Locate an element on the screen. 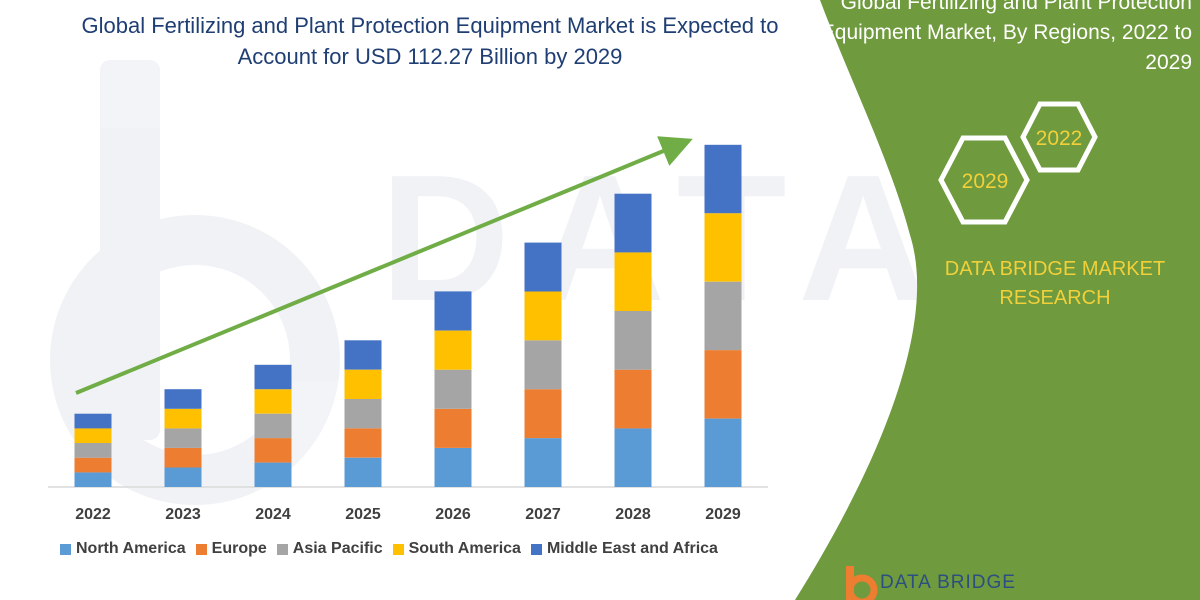 This screenshot has height=600, width=1200. legend-label: Asia Pacific is located at coordinates (337, 548).